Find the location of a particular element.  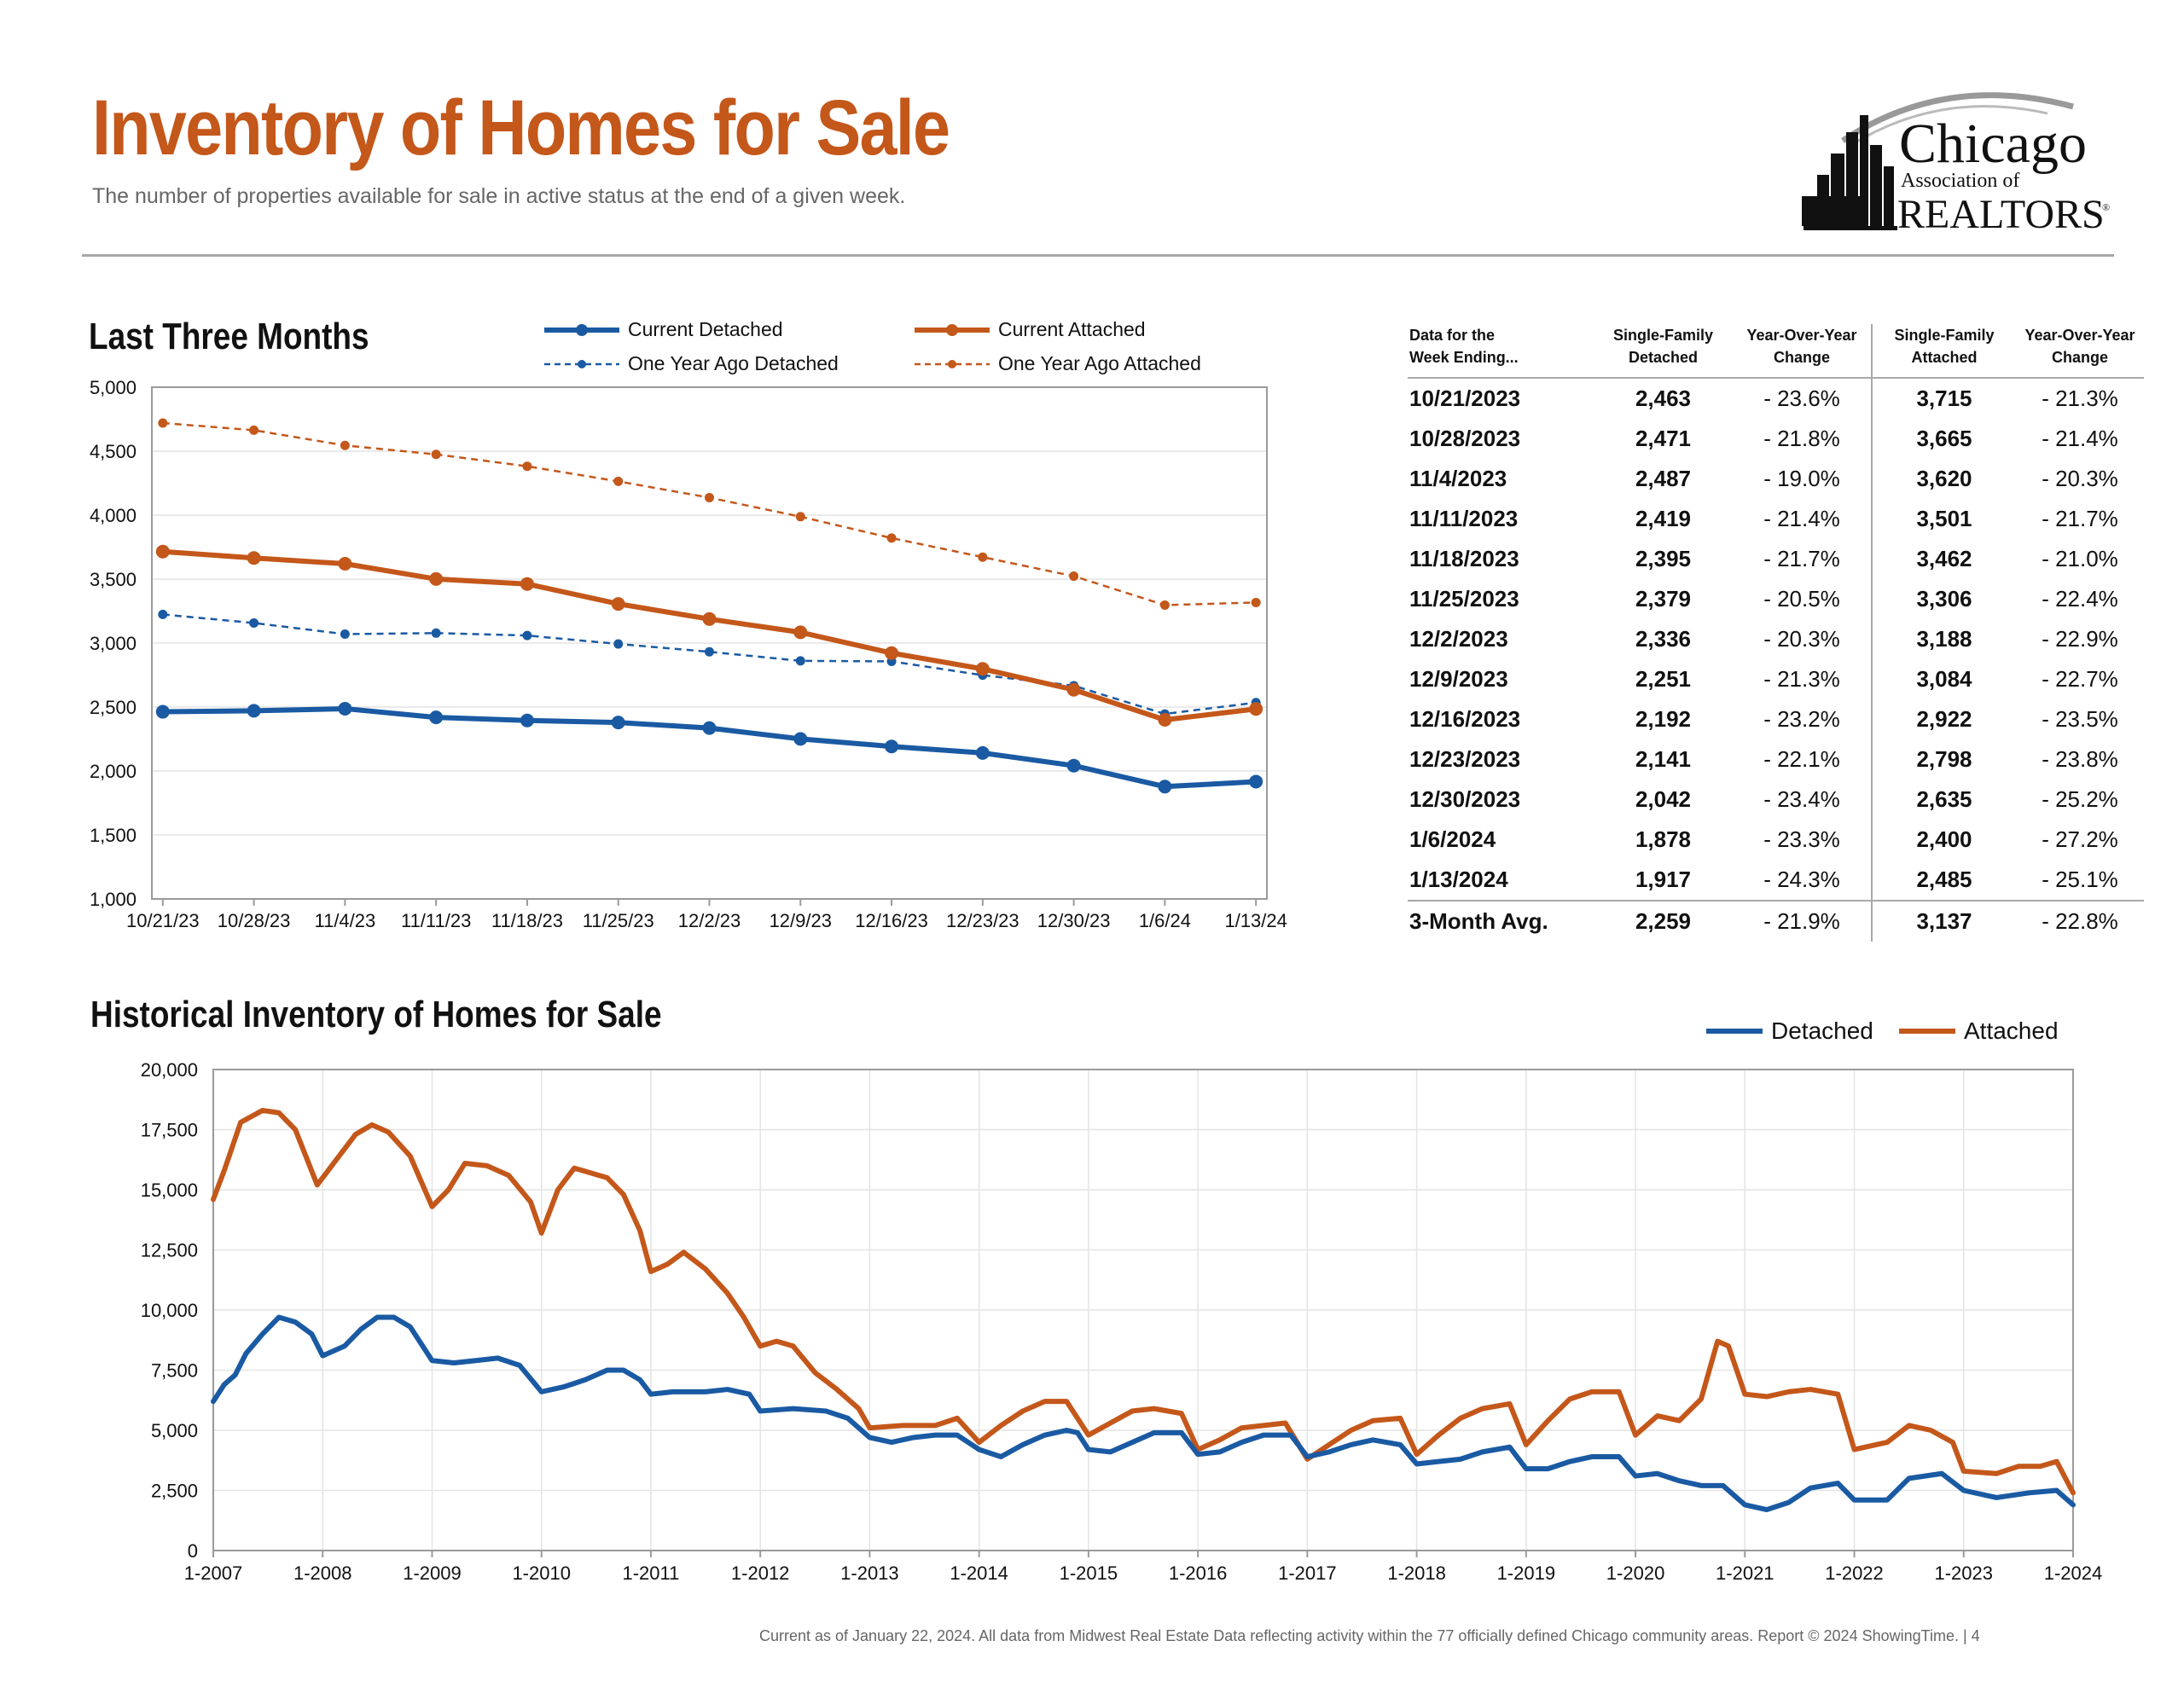

y-tick-label: 2,500 is located at coordinates (113, 708).